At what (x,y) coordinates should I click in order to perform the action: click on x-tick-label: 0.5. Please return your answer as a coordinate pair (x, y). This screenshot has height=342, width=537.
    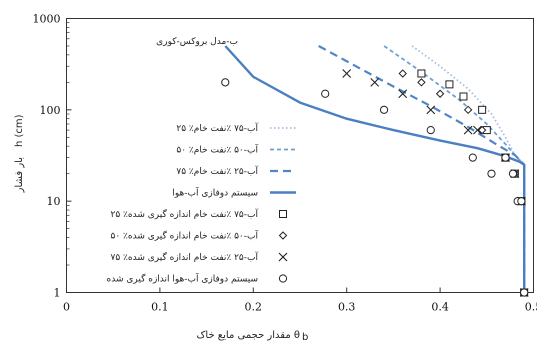
    Looking at the image, I should click on (531, 307).